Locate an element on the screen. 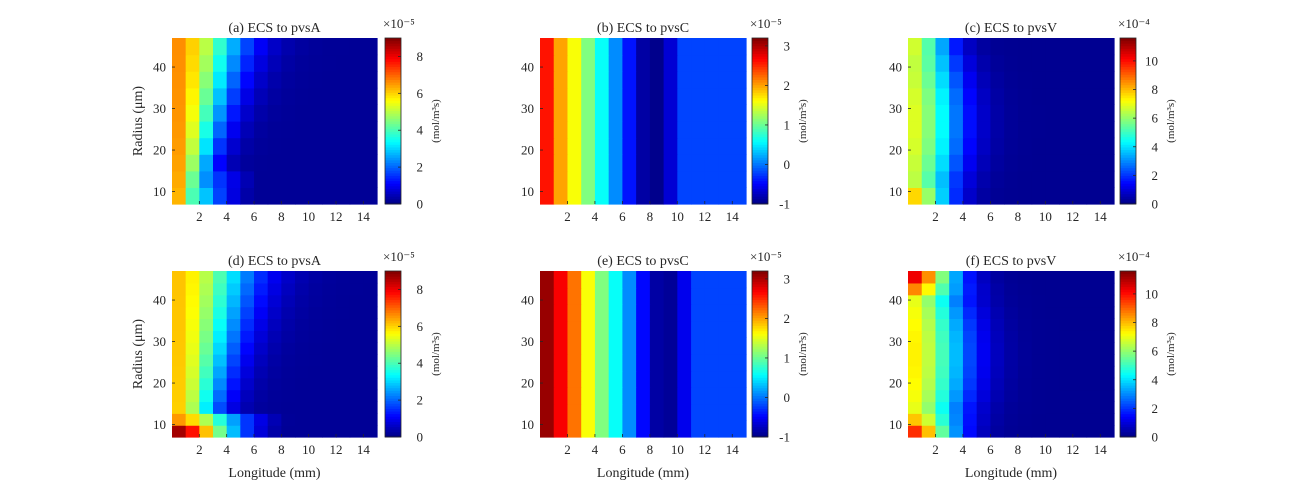  colorbar-tick-label: 6 is located at coordinates (1155, 351).